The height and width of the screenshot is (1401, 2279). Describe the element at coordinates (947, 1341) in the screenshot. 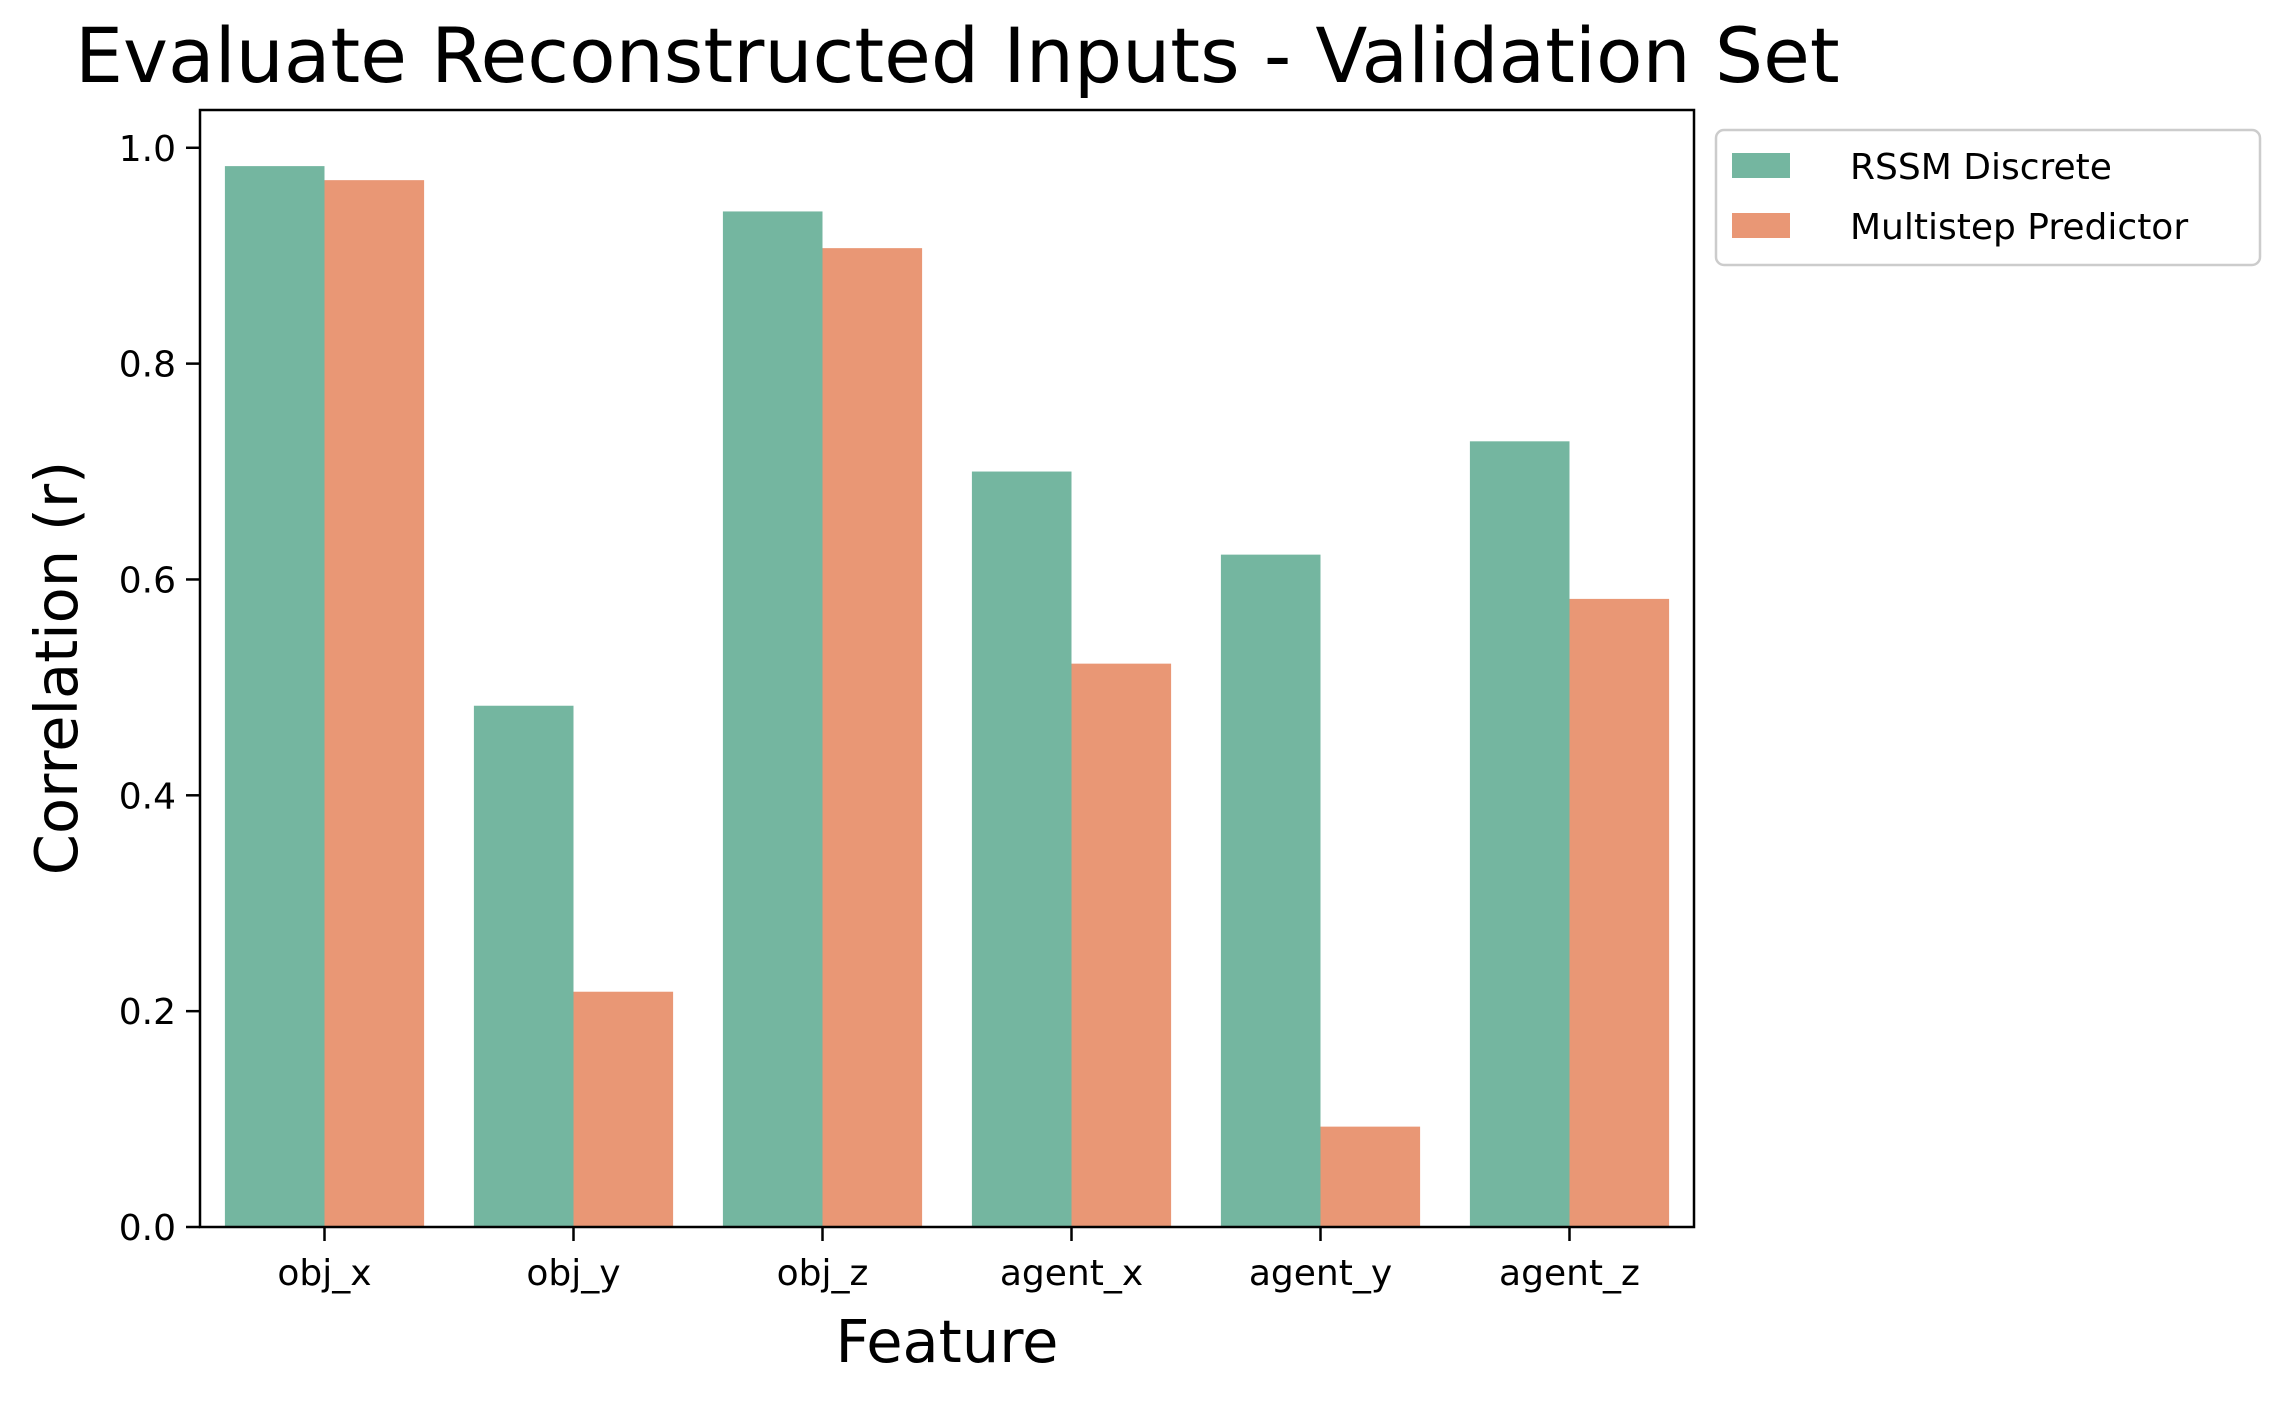

I see `x-axis-label: Feature` at that location.